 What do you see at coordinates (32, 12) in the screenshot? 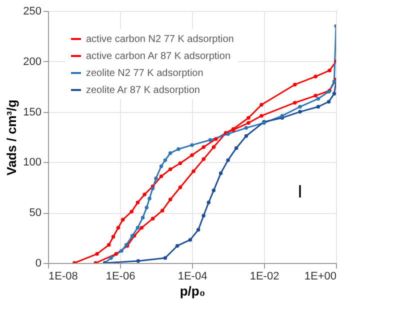
I see `y-tick-label: 250` at bounding box center [32, 12].